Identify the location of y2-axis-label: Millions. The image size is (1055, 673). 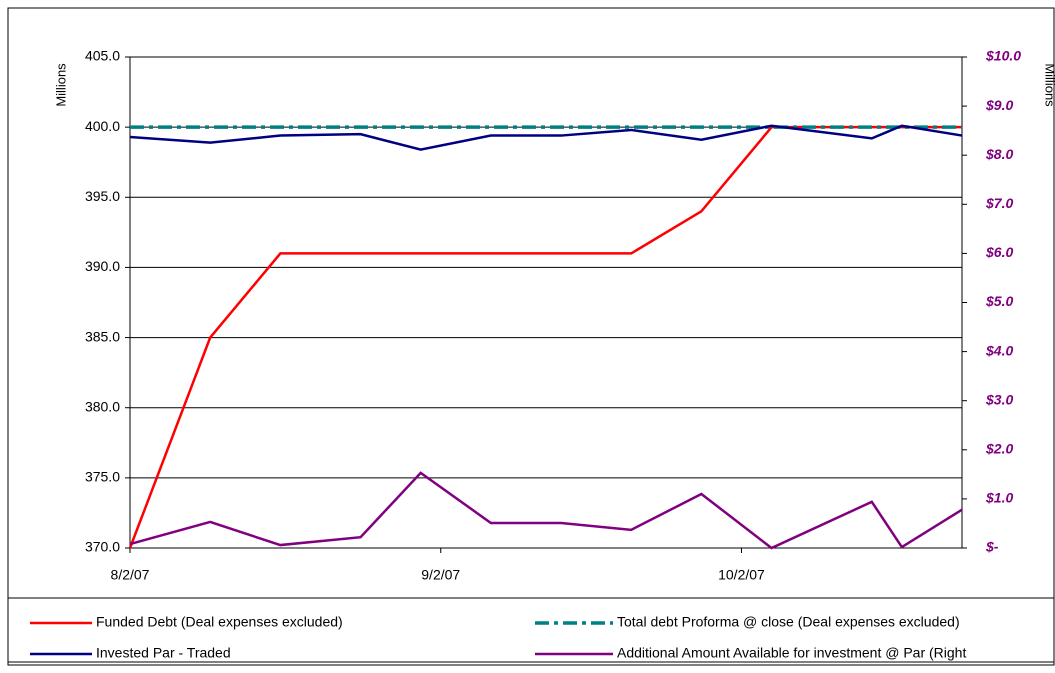
(1049, 85).